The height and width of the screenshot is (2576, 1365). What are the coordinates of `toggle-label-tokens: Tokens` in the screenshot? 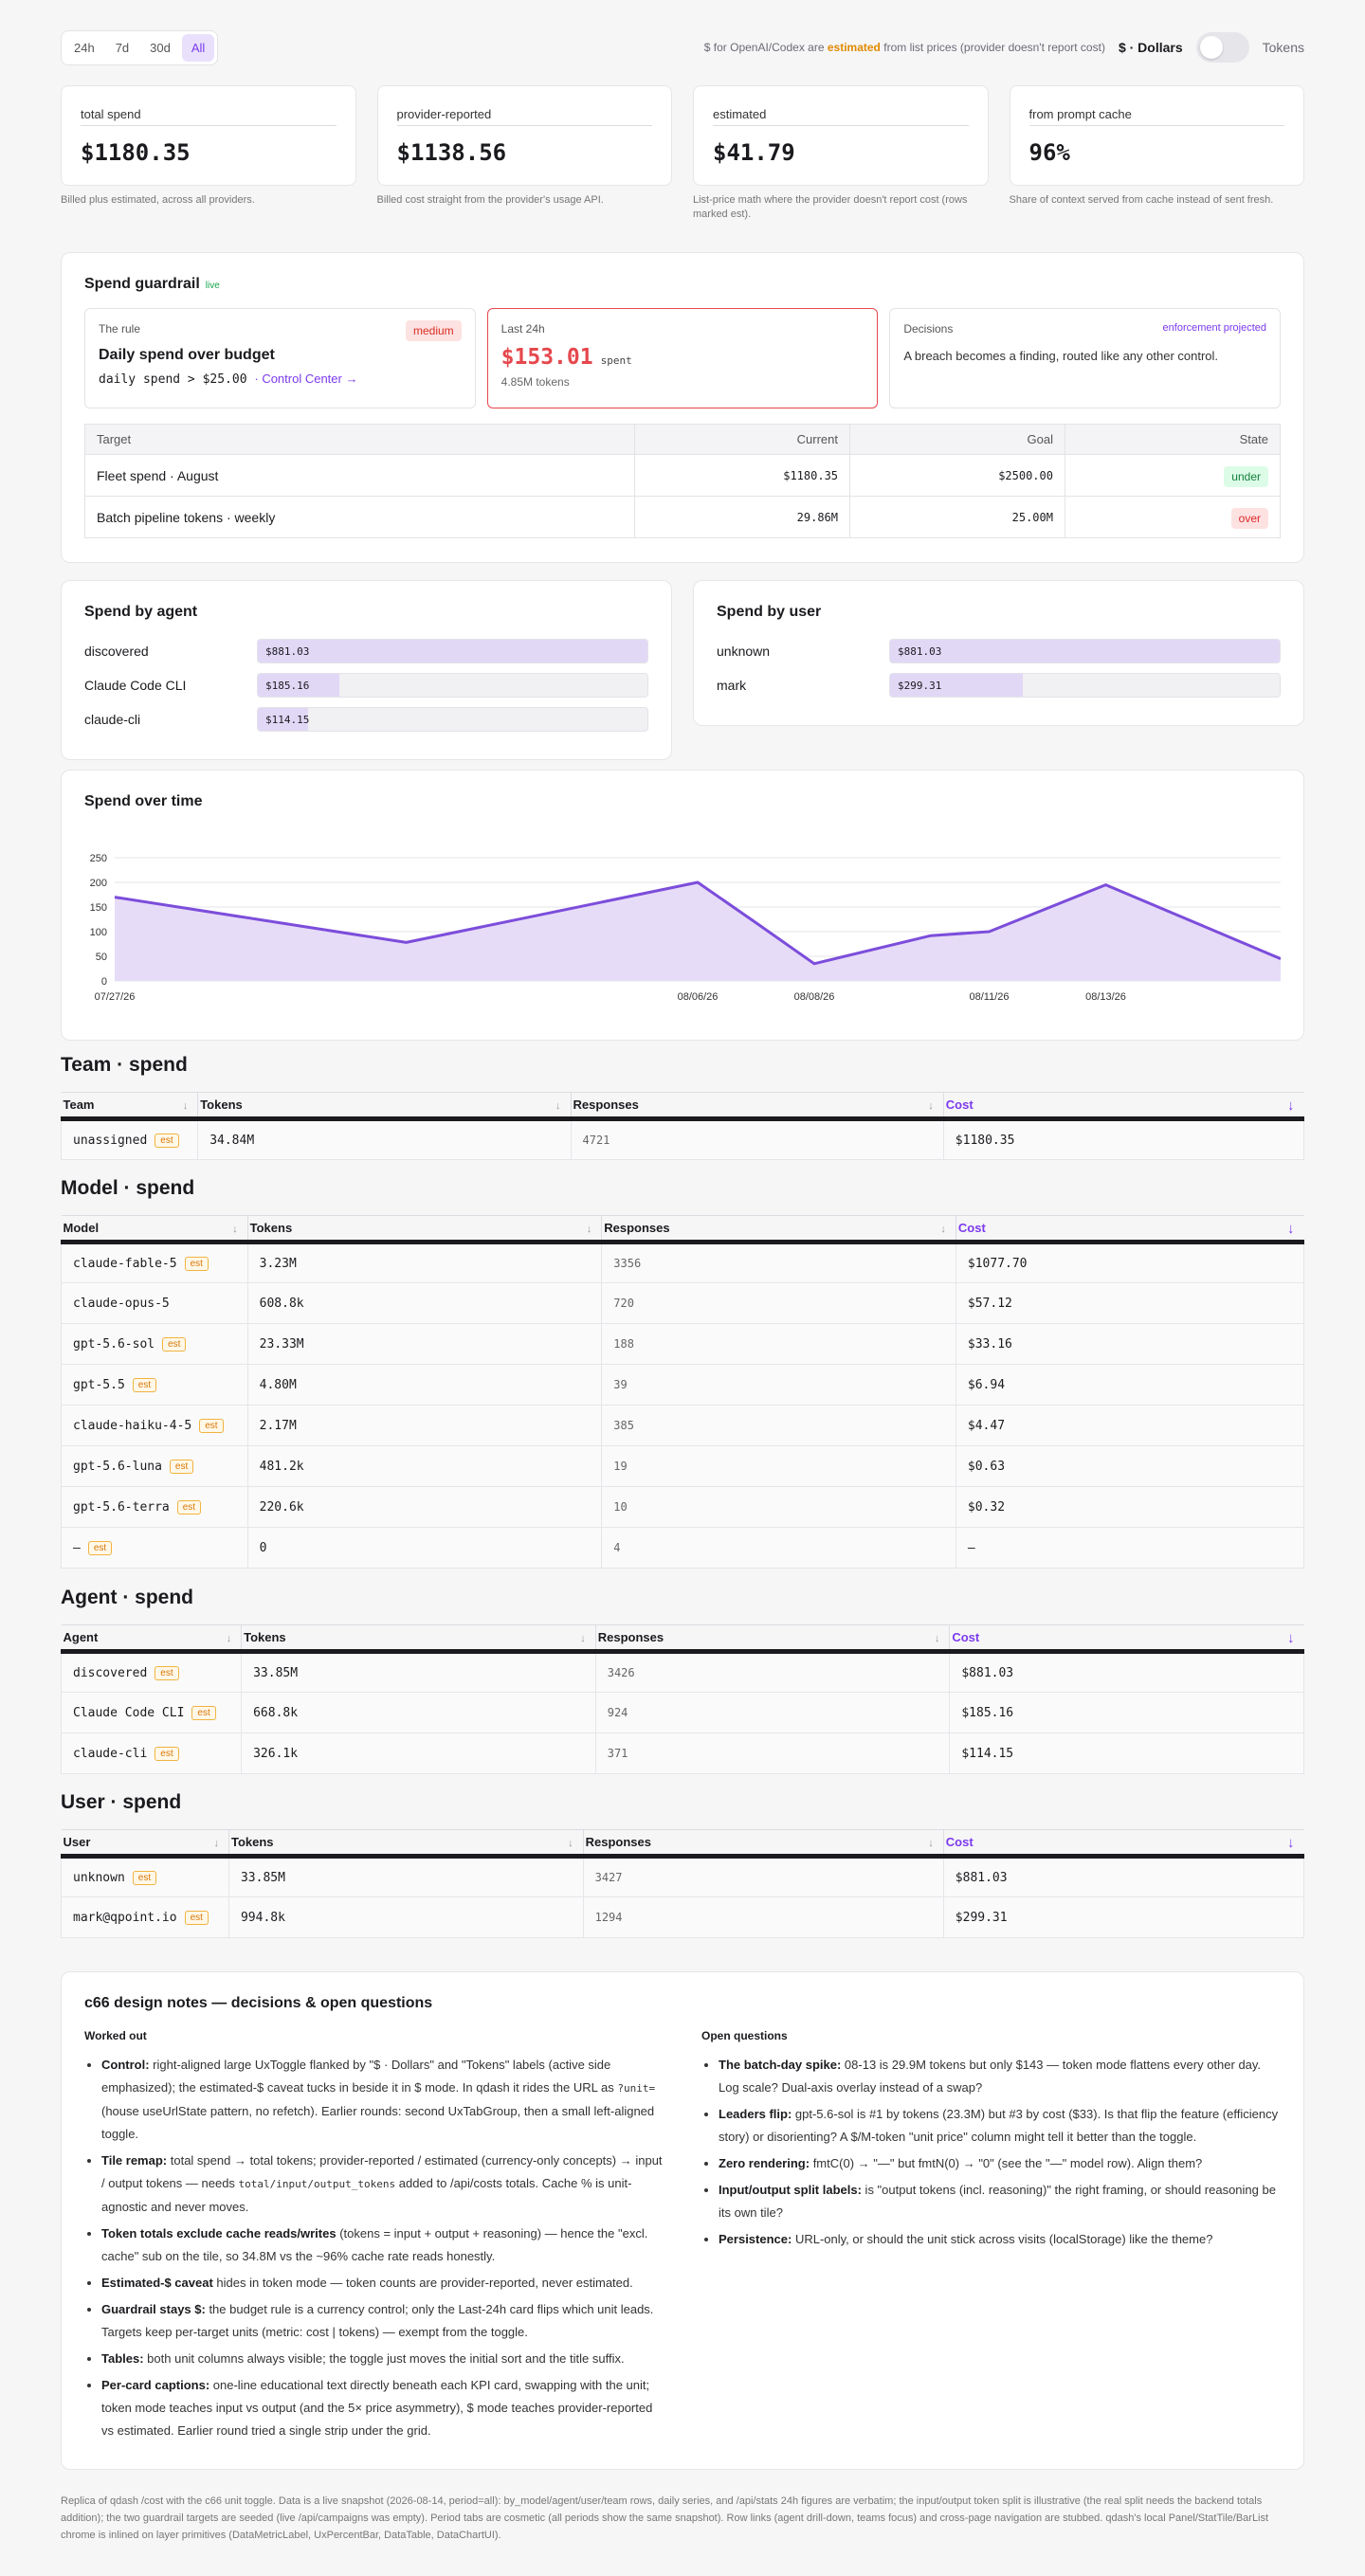 It's located at (1283, 47).